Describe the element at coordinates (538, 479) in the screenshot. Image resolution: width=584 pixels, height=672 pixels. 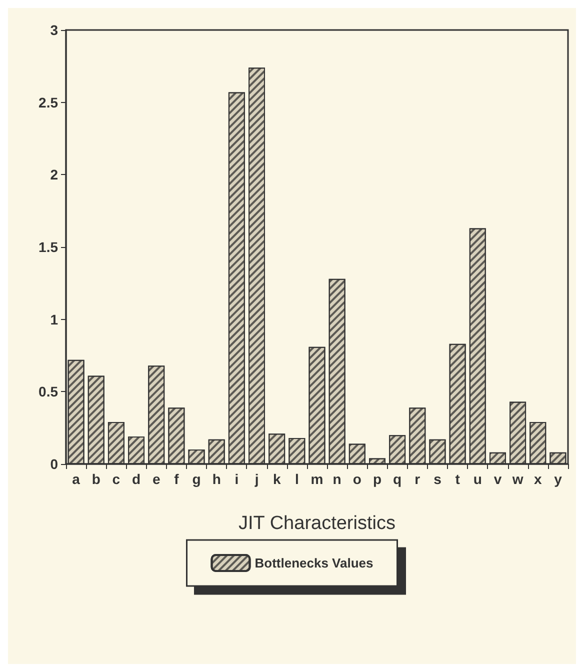
I see `x-tick-label: x` at that location.